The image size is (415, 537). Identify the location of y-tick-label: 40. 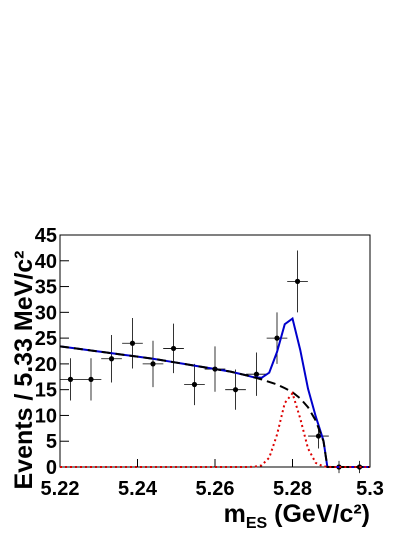
(46, 262).